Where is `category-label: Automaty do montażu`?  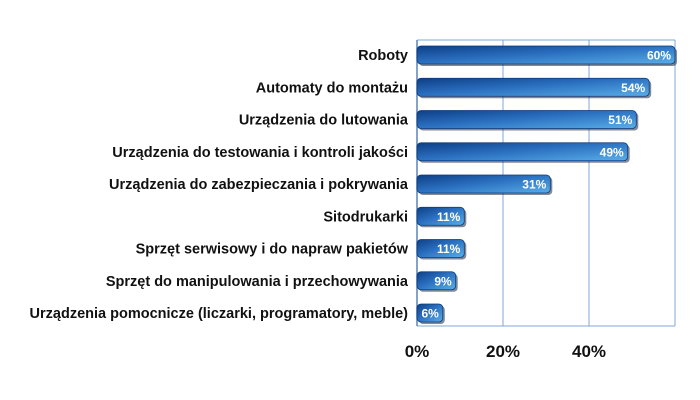 category-label: Automaty do montażu is located at coordinates (332, 88).